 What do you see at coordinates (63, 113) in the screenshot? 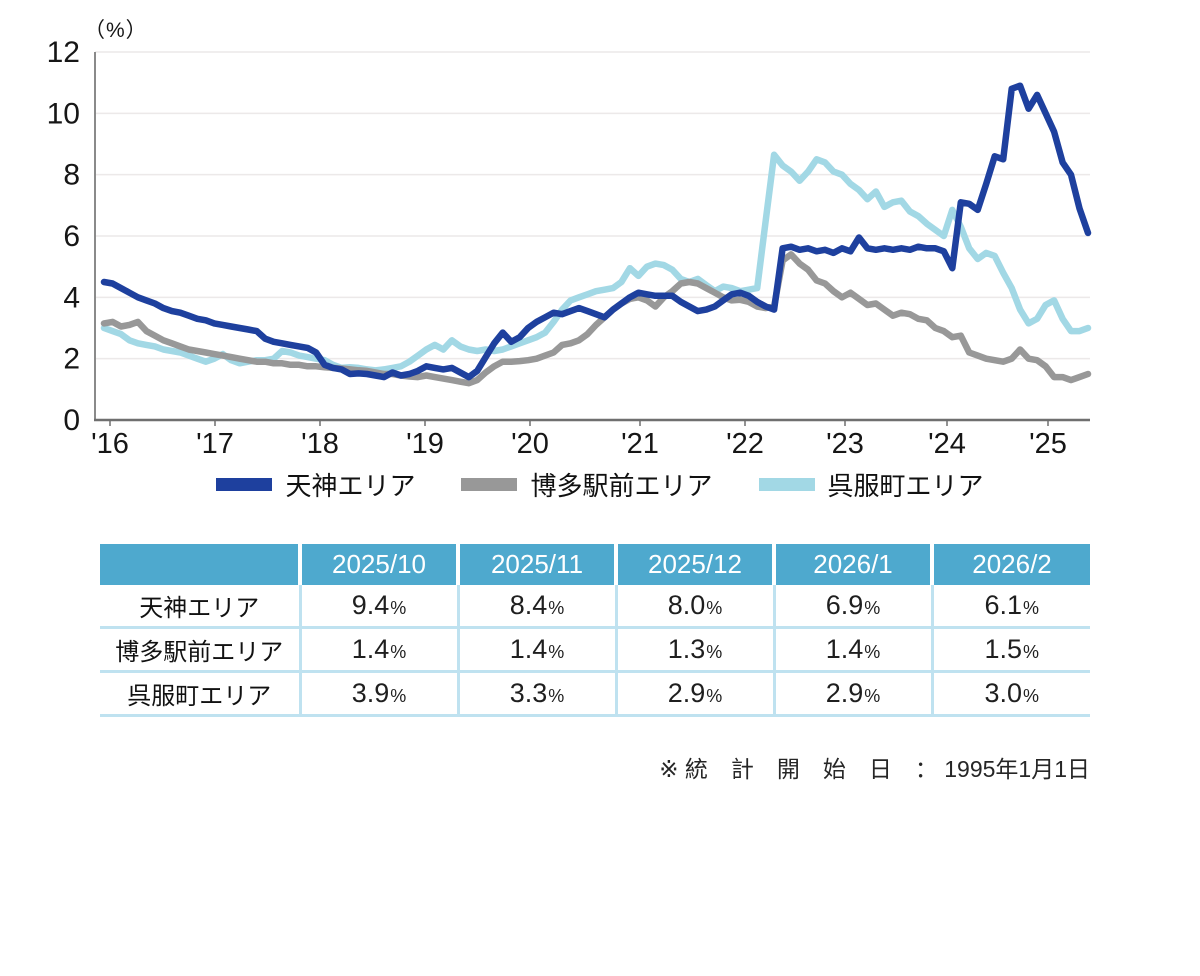
I see `y-tick-label-10: 10` at bounding box center [63, 113].